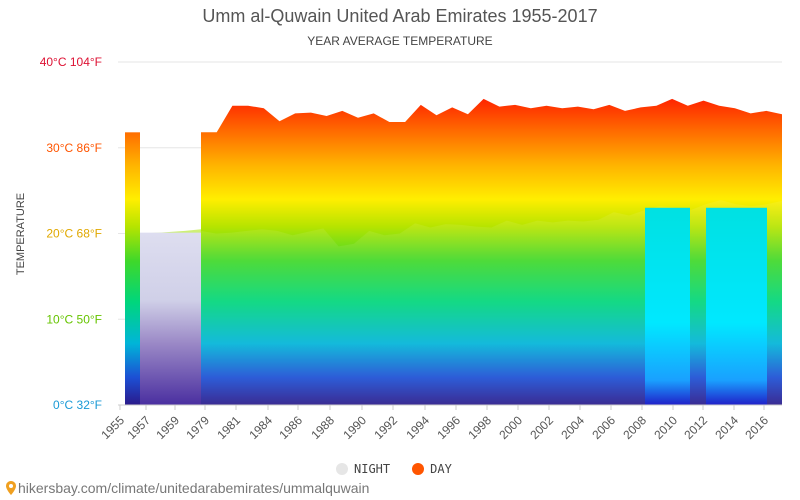  What do you see at coordinates (342, 469) in the screenshot?
I see `legend-marker-night` at bounding box center [342, 469].